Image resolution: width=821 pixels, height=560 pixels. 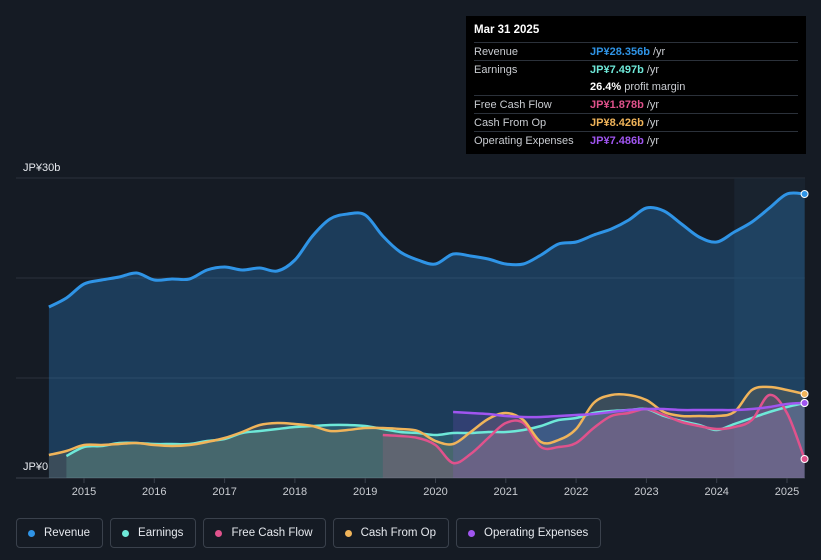 I want to click on x-tick-label: 2016, so click(x=154, y=492).